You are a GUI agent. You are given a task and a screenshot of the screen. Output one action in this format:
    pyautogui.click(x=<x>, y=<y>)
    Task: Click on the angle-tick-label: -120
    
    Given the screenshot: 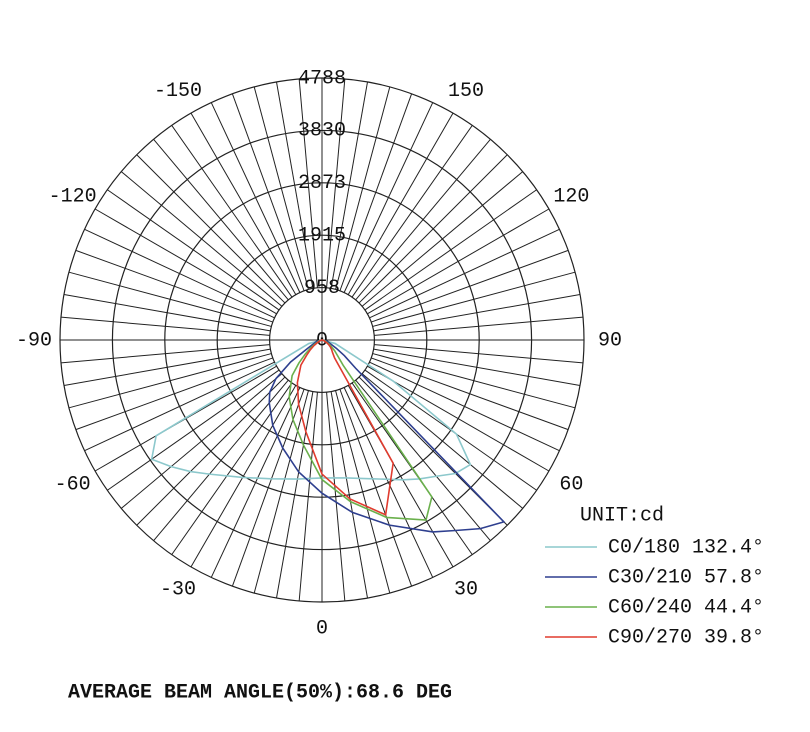 What is the action you would take?
    pyautogui.click(x=73, y=196)
    